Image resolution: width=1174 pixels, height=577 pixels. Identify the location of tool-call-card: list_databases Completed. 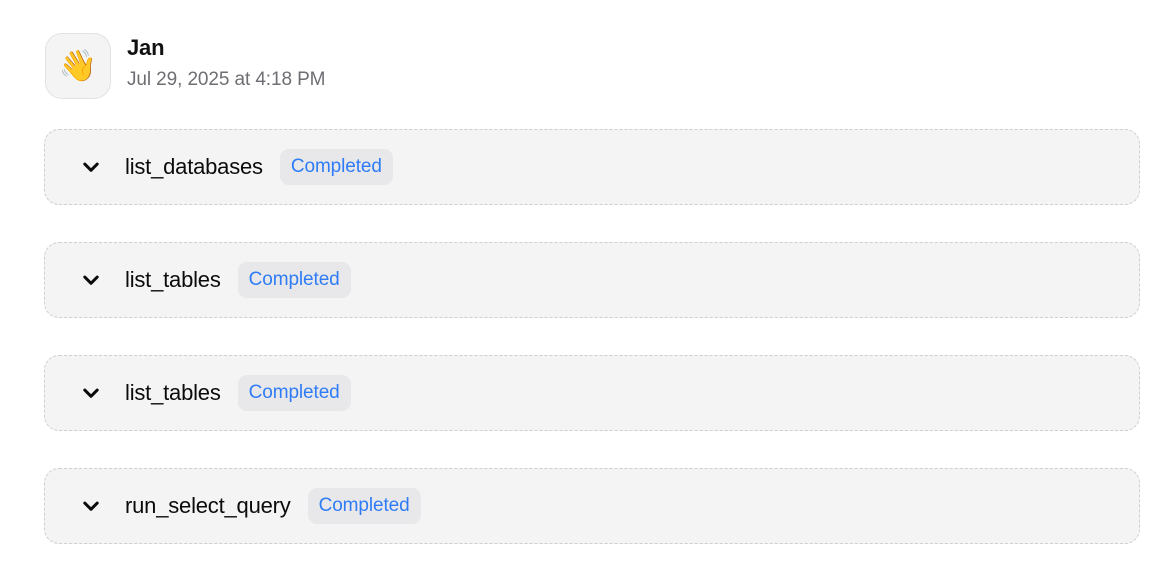
(592, 167).